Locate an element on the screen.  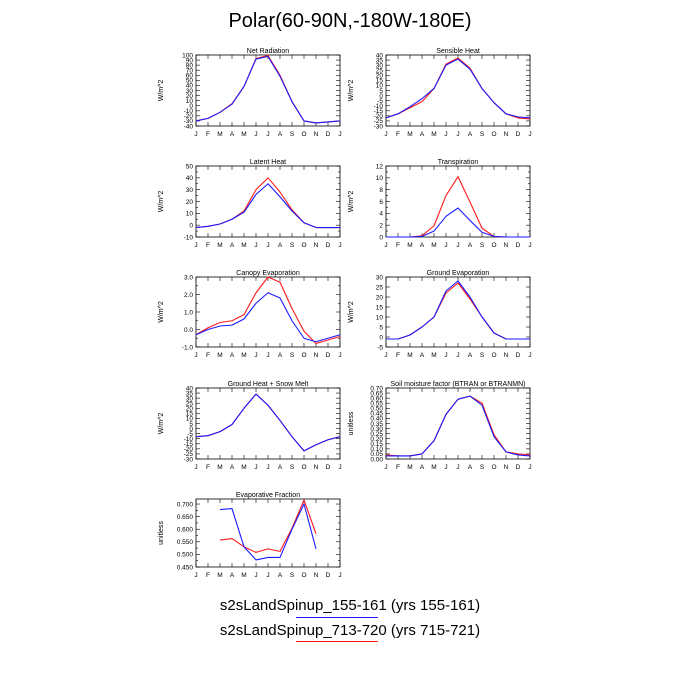
y-tick-label: 0.60 is located at coordinates (376, 398).